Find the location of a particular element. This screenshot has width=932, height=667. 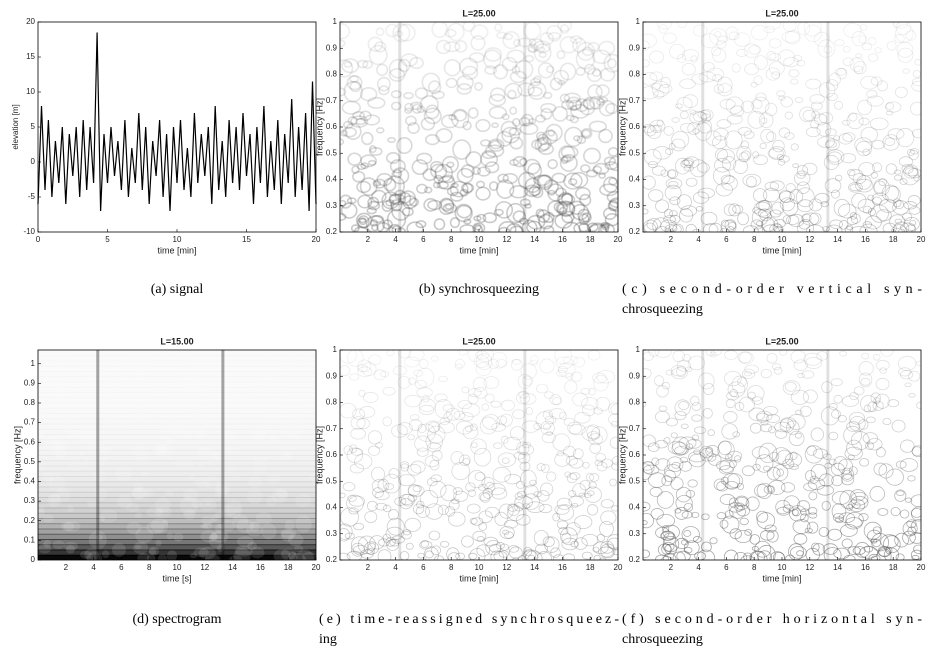

y-tick-label: 0.2 is located at coordinates (332, 559).